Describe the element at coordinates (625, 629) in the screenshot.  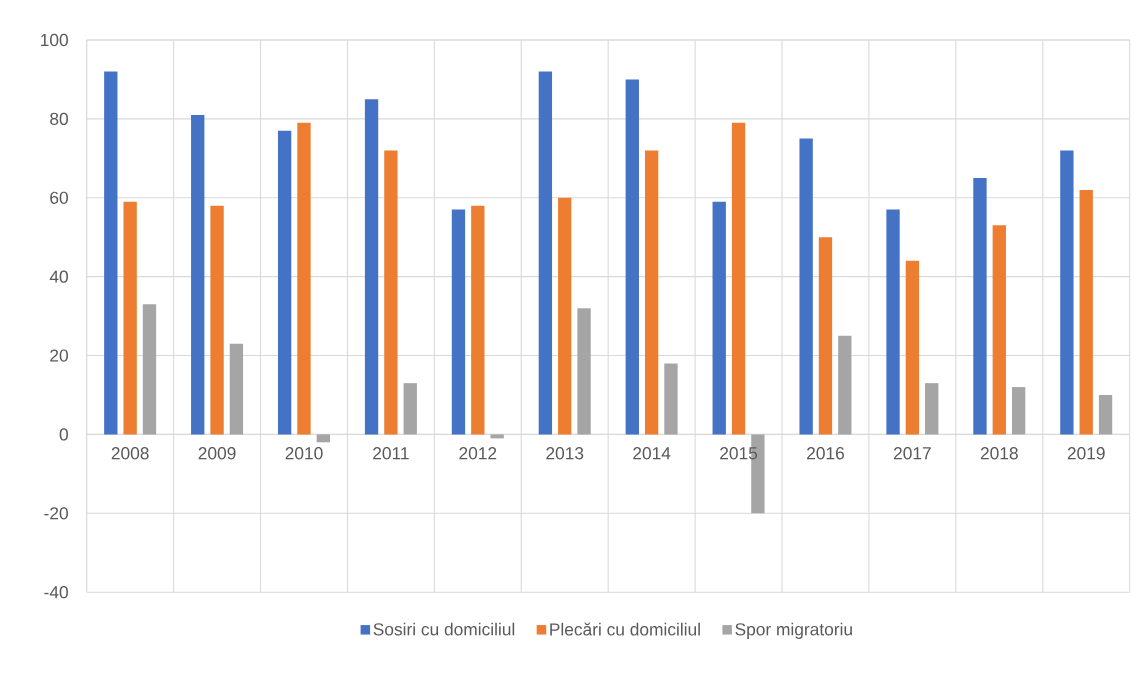
I see `legend-label: Plecări cu domiciliul` at that location.